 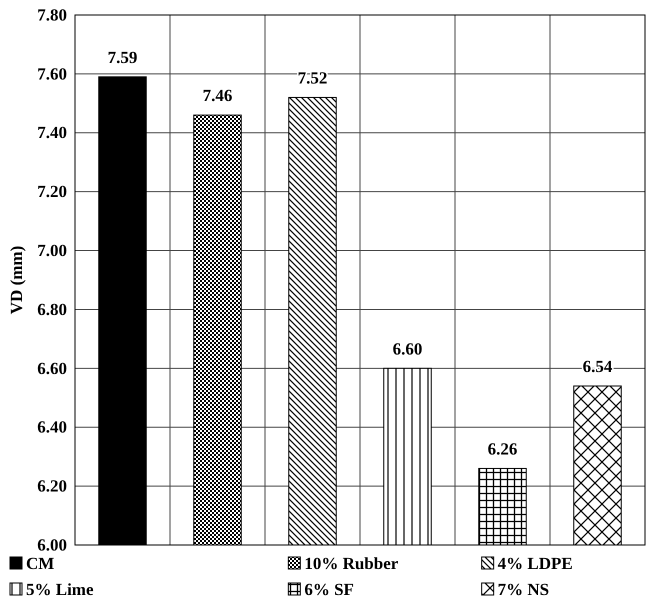 What do you see at coordinates (535, 563) in the screenshot?
I see `legend-label: 4% LDPE` at bounding box center [535, 563].